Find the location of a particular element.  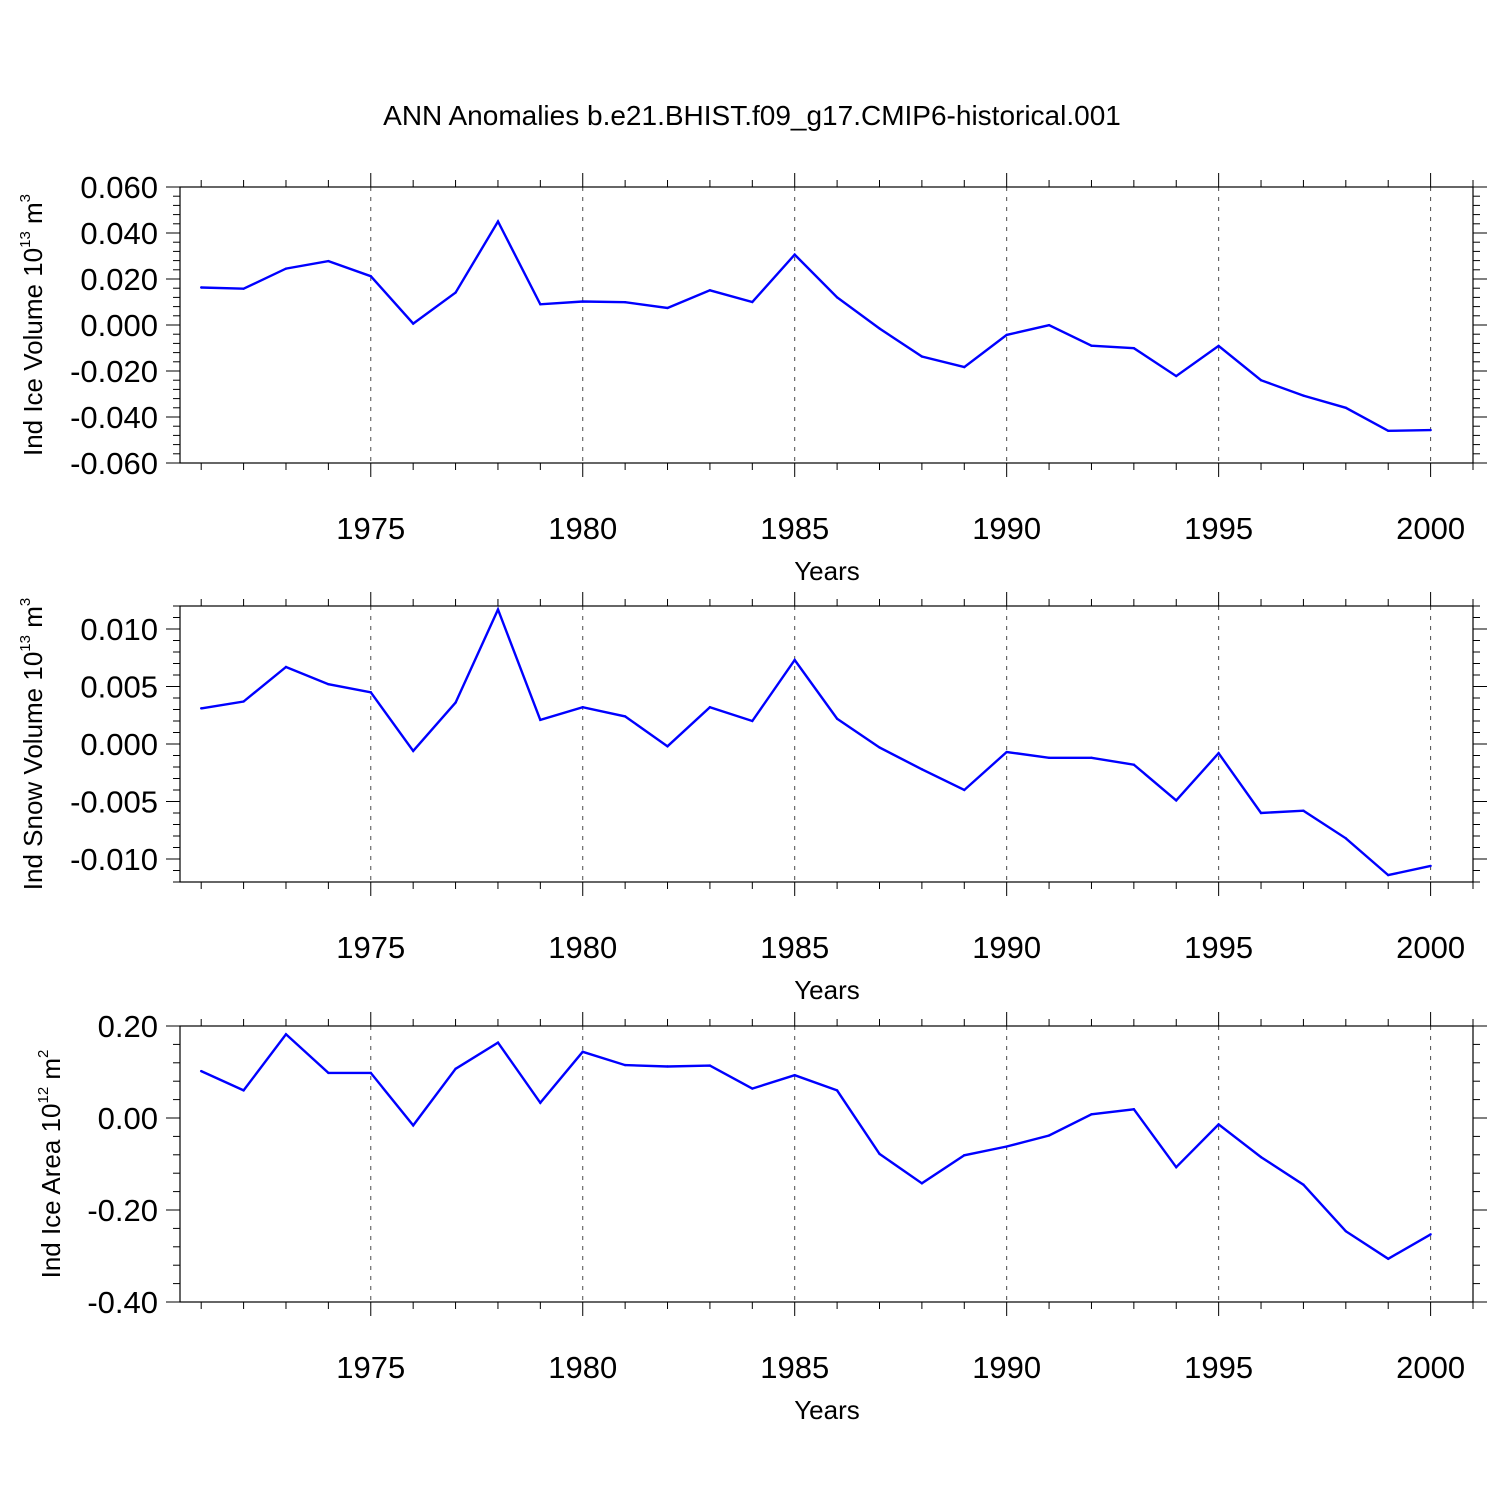

y-tick-label: 0.000 is located at coordinates (119, 325).